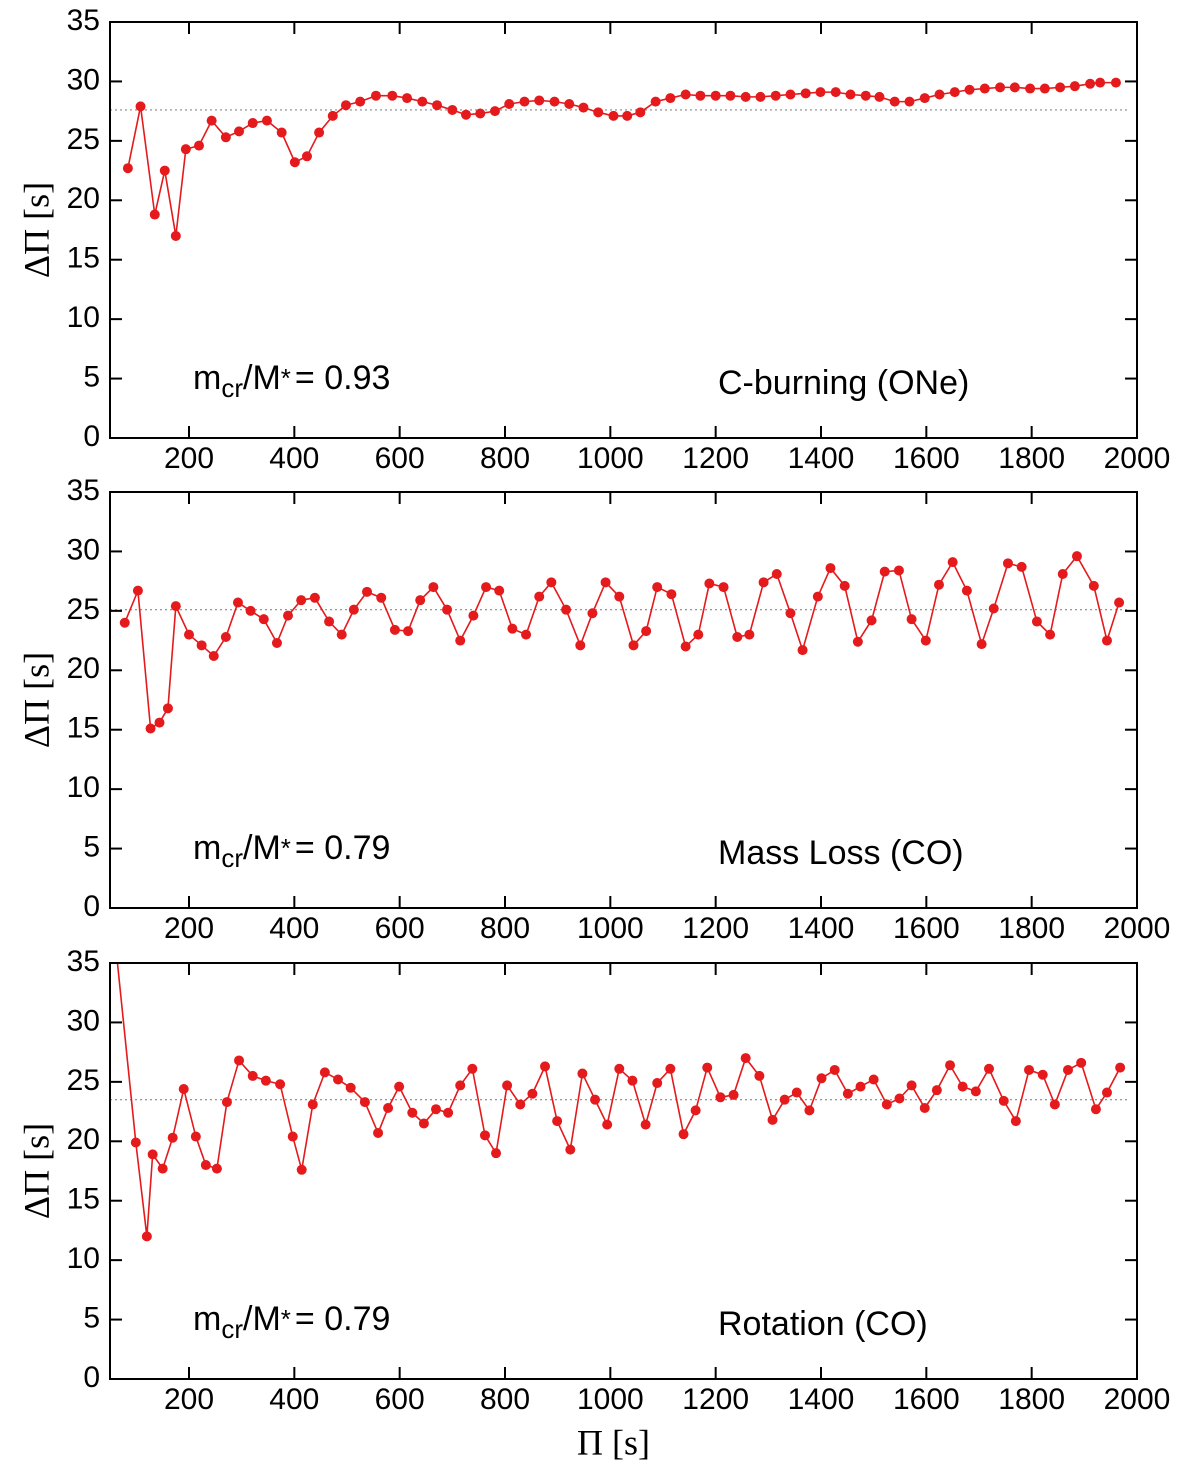  I want to click on y-tick-label: 25, so click(83, 1080).